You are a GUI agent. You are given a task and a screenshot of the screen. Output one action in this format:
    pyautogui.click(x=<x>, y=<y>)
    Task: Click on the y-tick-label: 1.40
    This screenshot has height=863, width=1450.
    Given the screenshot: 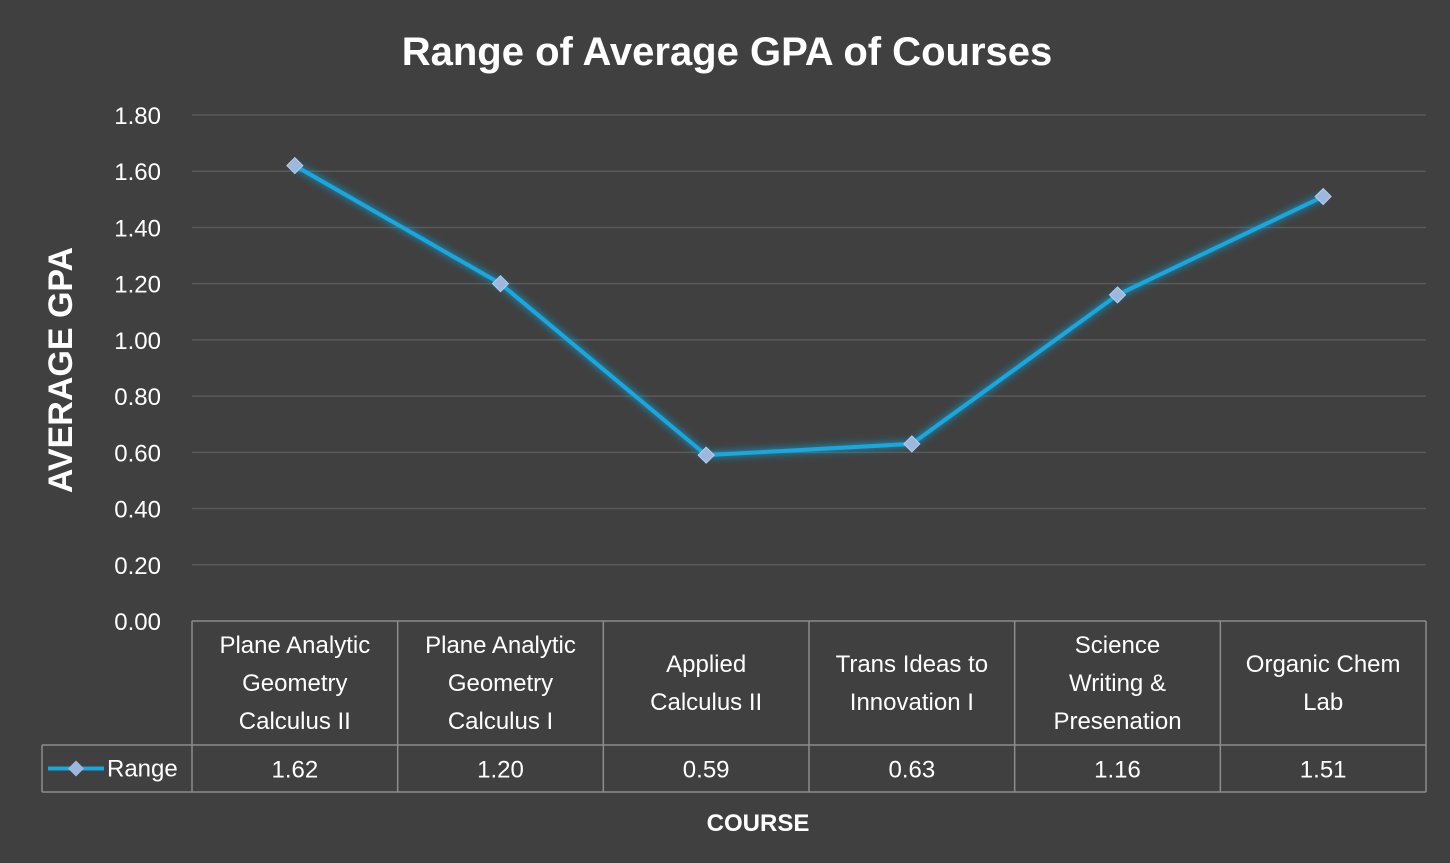 What is the action you would take?
    pyautogui.click(x=137, y=228)
    